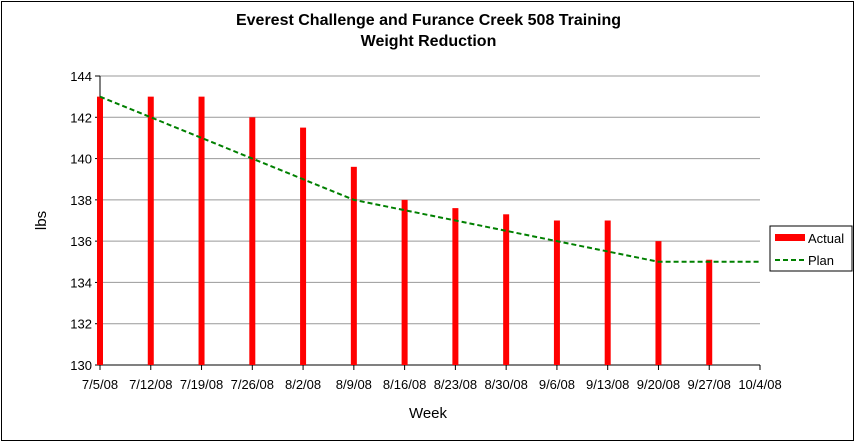 Image resolution: width=857 pixels, height=444 pixels. What do you see at coordinates (81, 76) in the screenshot?
I see `y-tick-label: 144` at bounding box center [81, 76].